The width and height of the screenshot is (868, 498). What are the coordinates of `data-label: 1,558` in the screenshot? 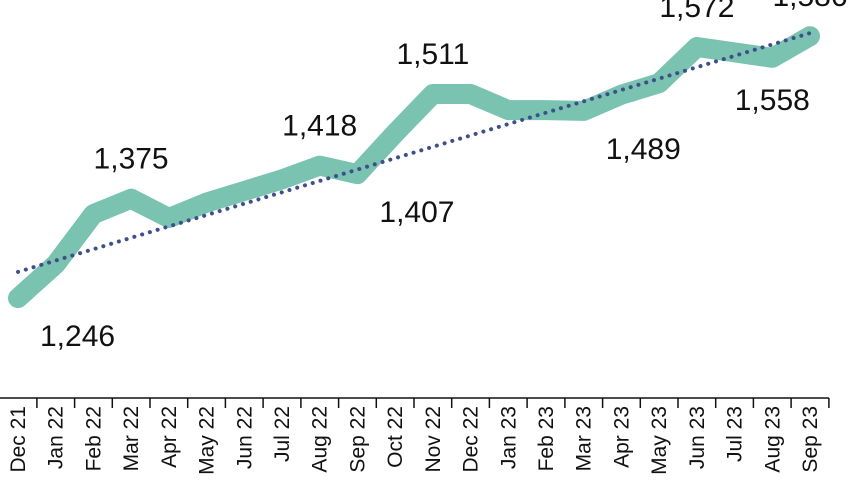 It's located at (772, 100).